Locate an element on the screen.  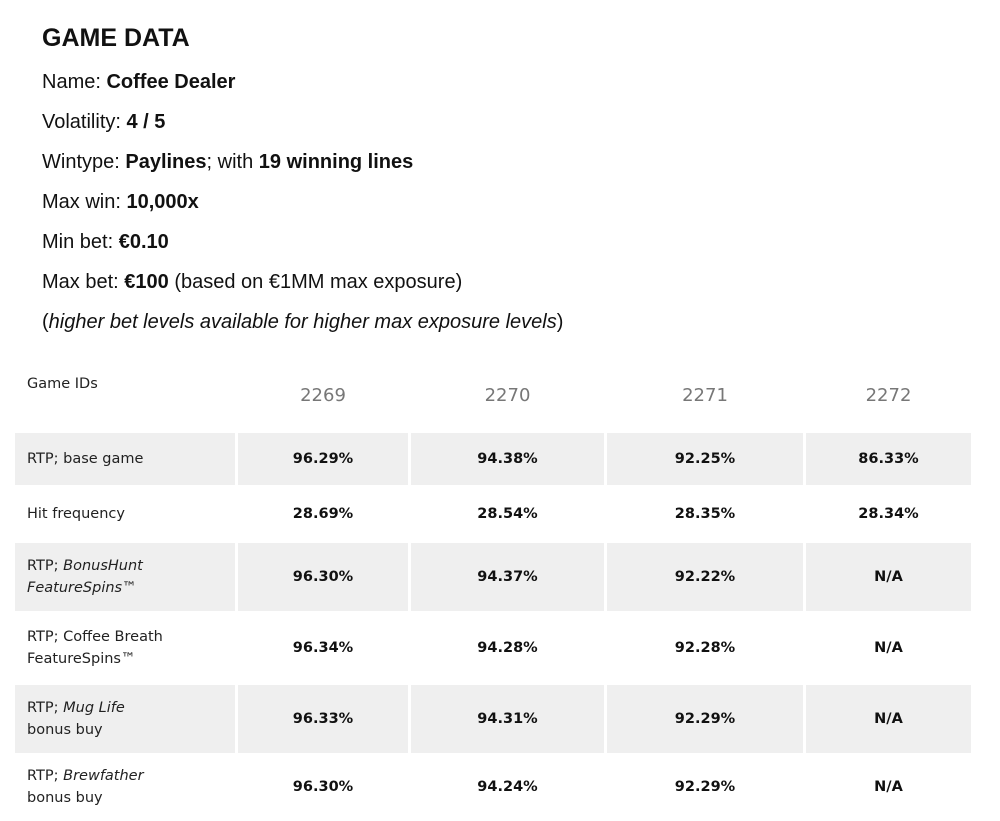
label-line: RTP; Brewfather is located at coordinates (125, 776).